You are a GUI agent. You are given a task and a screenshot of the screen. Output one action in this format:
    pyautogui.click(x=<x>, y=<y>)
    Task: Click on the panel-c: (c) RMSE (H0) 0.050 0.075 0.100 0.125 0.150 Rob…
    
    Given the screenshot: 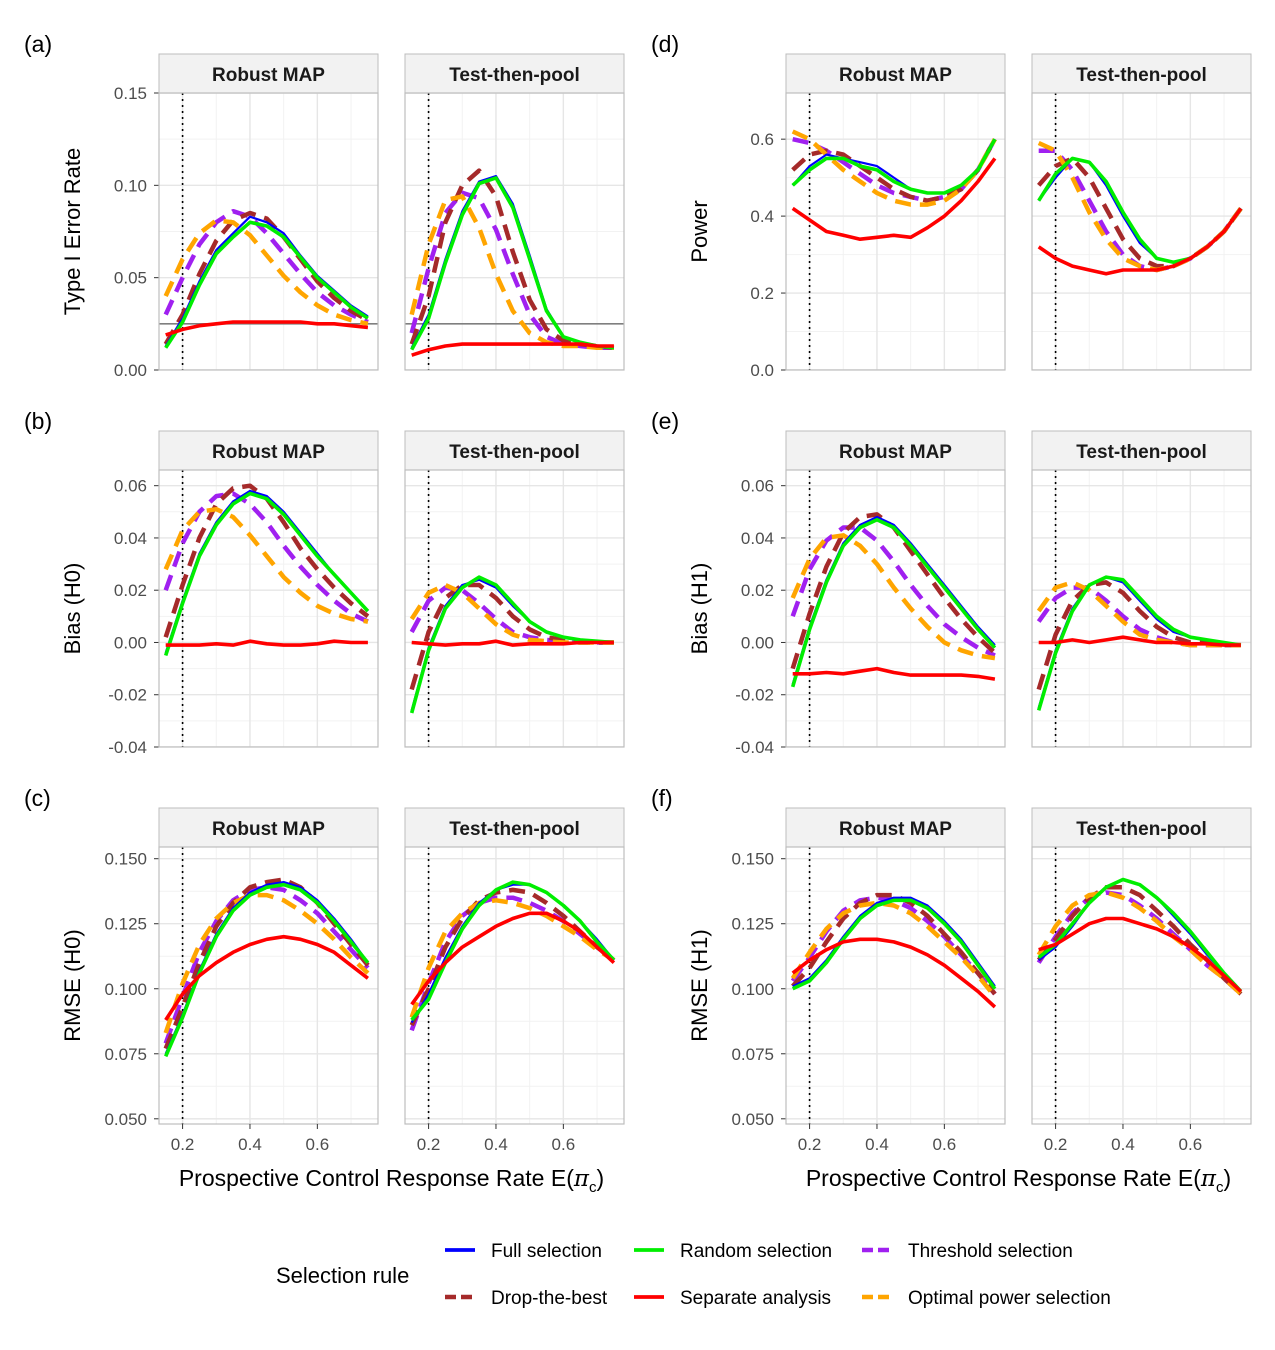 What is the action you would take?
    pyautogui.click(x=324, y=969)
    